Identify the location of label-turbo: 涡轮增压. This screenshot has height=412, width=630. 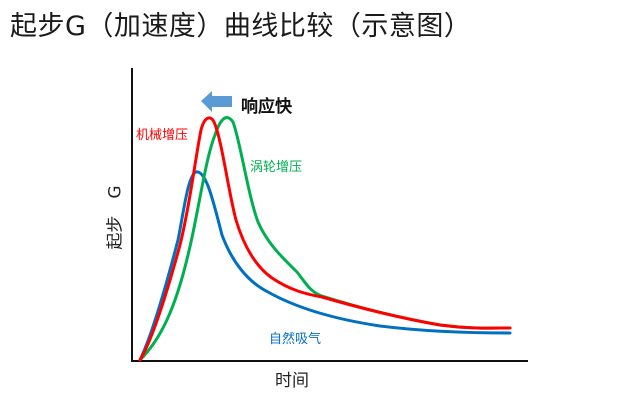
(276, 167).